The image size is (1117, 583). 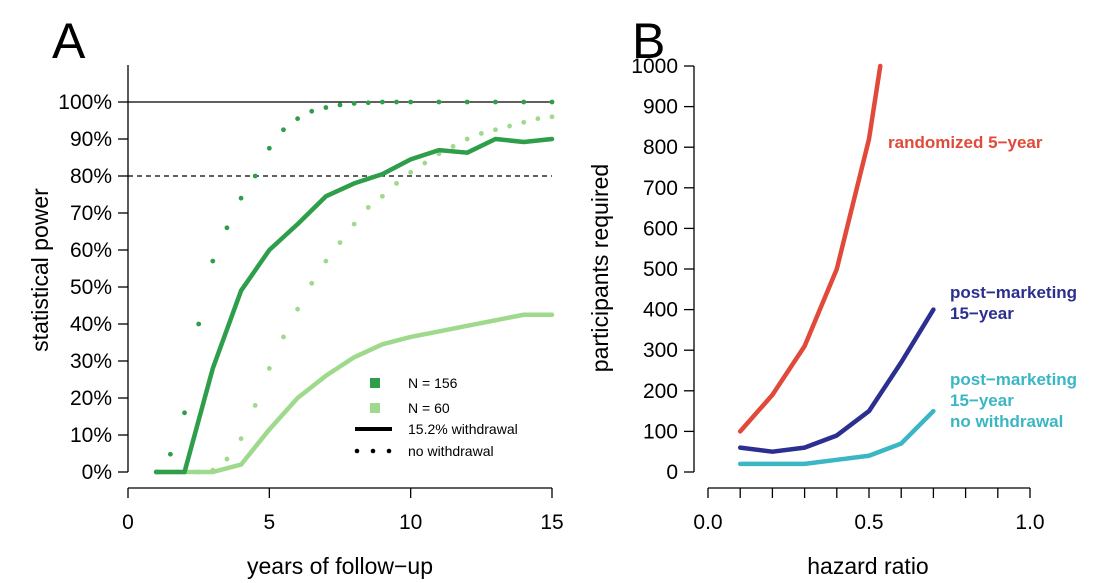 I want to click on panel-b-y-axis-title: participants required, so click(x=600, y=268).